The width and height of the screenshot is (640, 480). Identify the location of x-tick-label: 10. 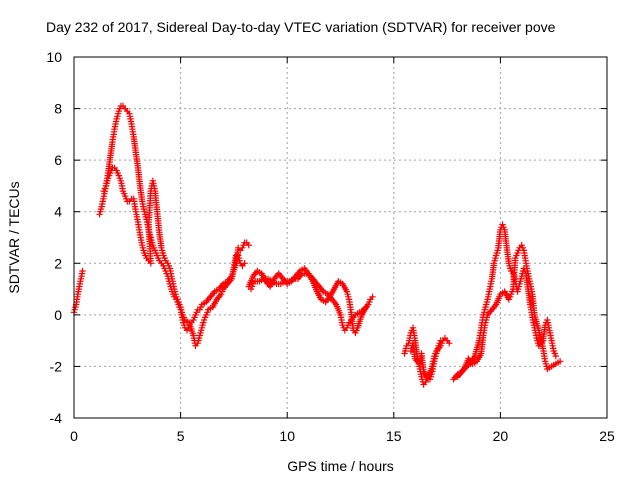
(287, 436).